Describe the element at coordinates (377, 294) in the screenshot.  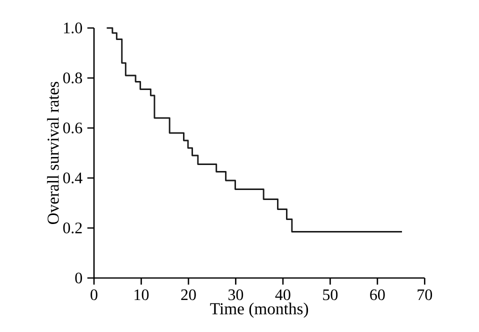
I see `x-tick-label: 60` at that location.